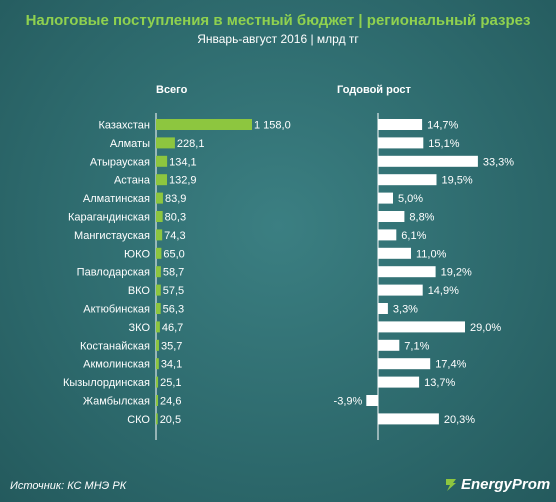 The image size is (556, 502). What do you see at coordinates (348, 402) in the screenshot?
I see `bar-growth-label: -3,9%` at bounding box center [348, 402].